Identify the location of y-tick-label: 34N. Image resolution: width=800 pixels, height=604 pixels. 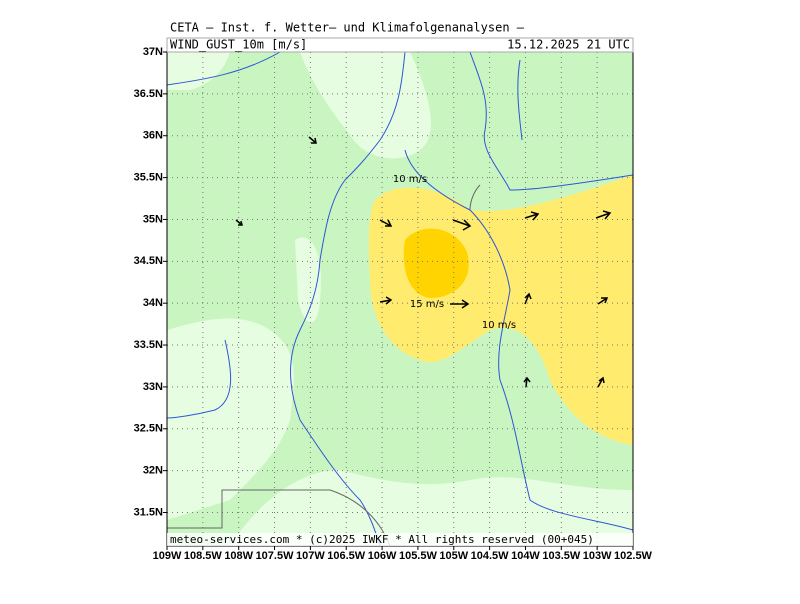
(153, 303).